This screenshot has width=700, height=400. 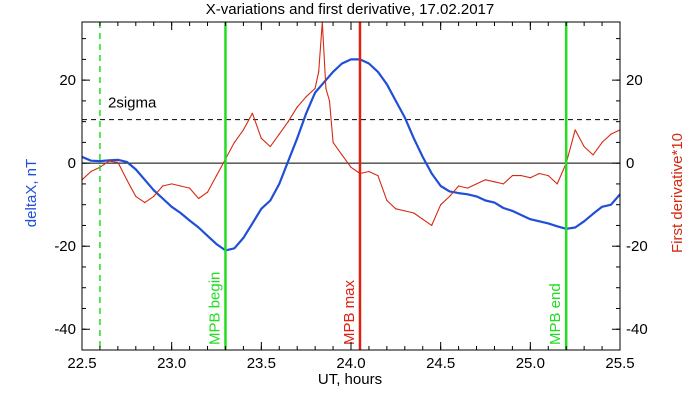 What do you see at coordinates (677, 193) in the screenshot?
I see `y-axis-right-label: First derivative*10` at bounding box center [677, 193].